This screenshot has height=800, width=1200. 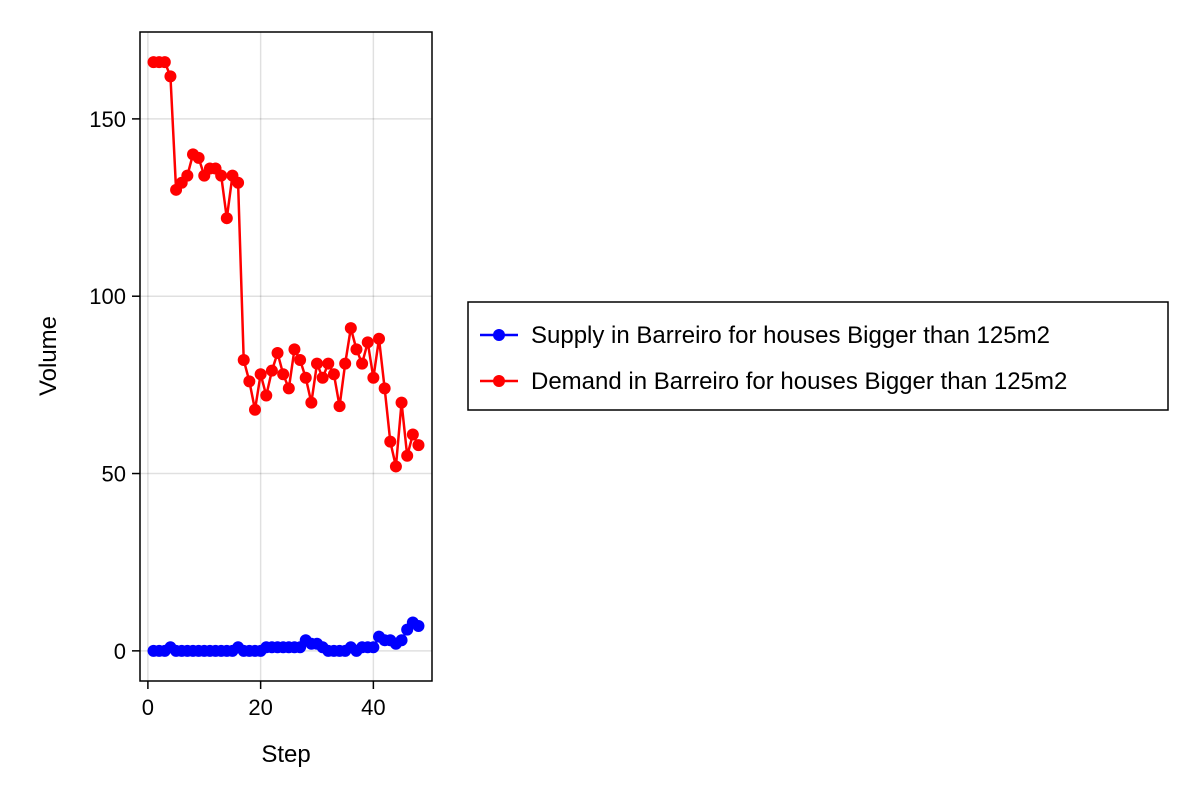 What do you see at coordinates (260, 707) in the screenshot?
I see `x-tick-label: 20` at bounding box center [260, 707].